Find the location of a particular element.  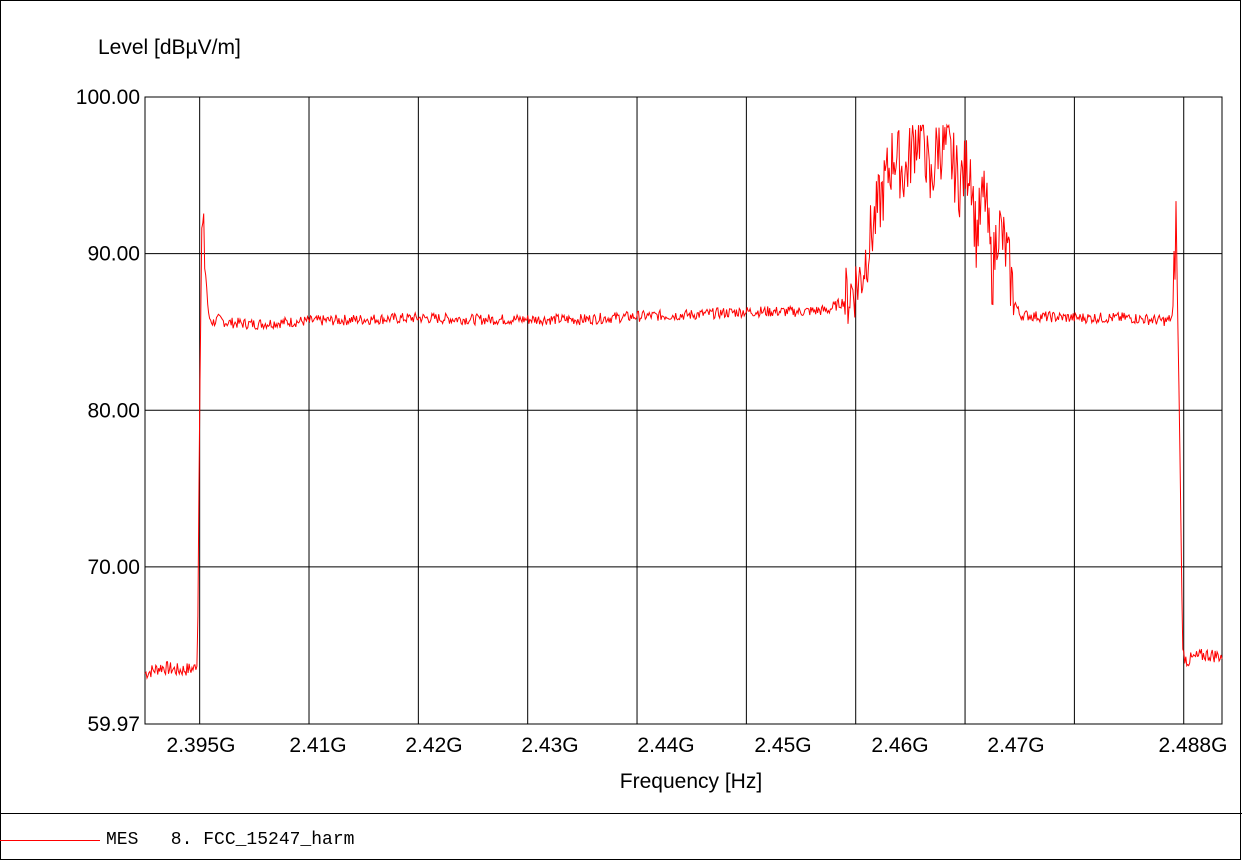

x-tick-label: 2.41G is located at coordinates (317, 745).